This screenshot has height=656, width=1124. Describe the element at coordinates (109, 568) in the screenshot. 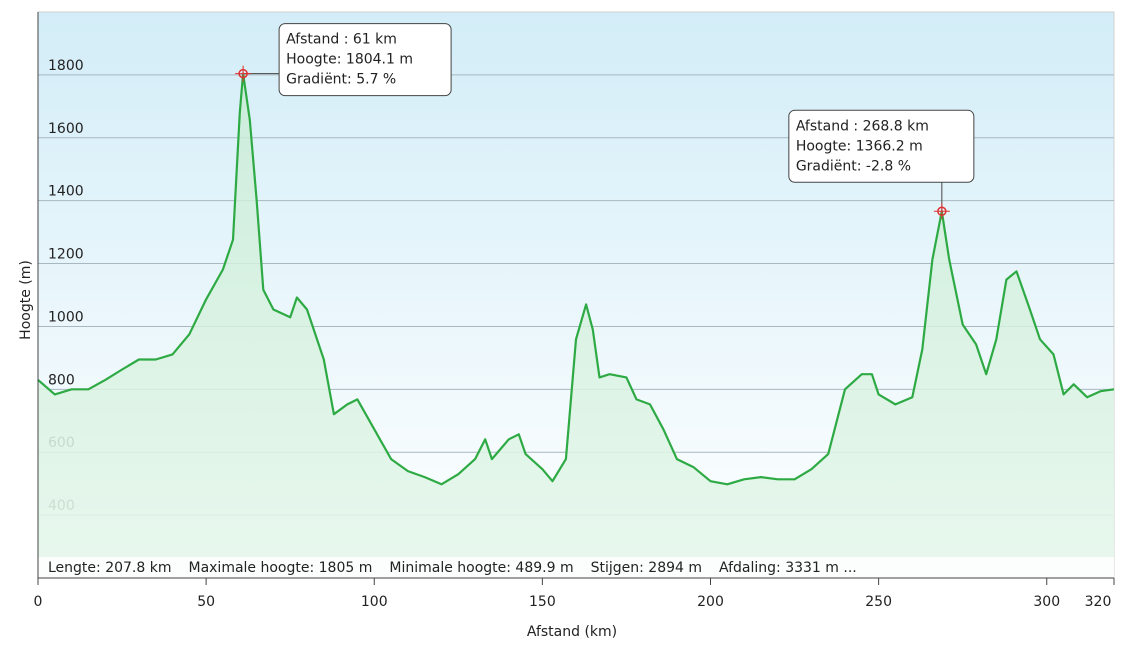

I see `stat-text: Lengte: 207.8 km` at that location.